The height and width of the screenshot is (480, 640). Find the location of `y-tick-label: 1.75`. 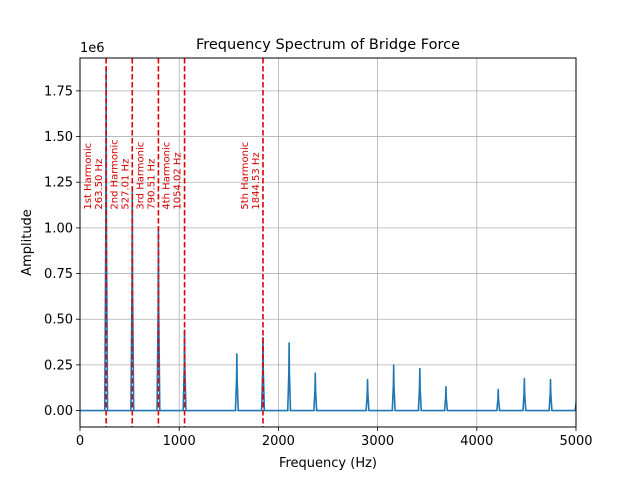

y-tick-label: 1.75 is located at coordinates (58, 91).